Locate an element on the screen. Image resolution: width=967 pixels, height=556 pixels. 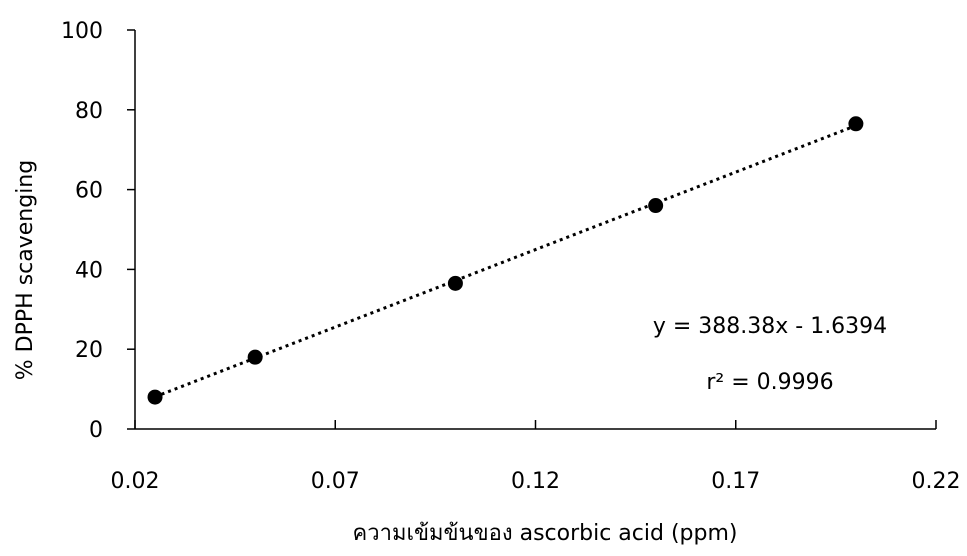
x-axis-title: ความเข้มข้นของ ascorbic acid (ppm) is located at coordinates (545, 533).